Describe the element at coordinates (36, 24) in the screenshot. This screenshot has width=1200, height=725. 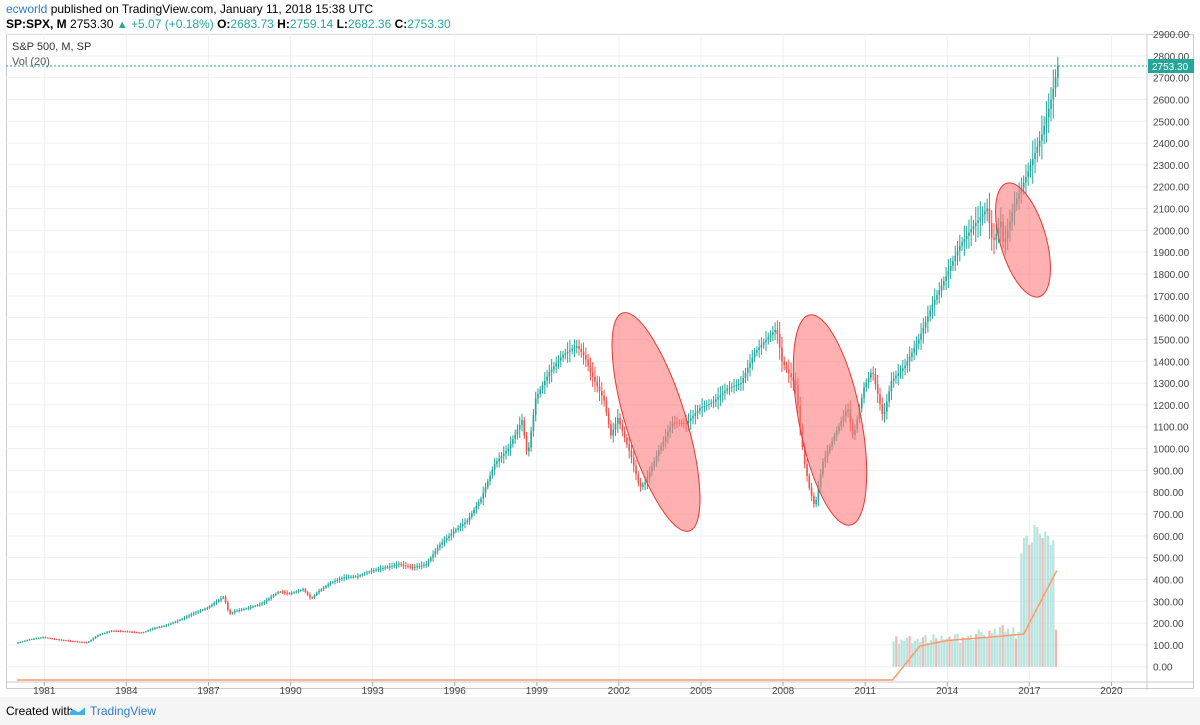
I see `symbol-label: SP:SPX, M` at that location.